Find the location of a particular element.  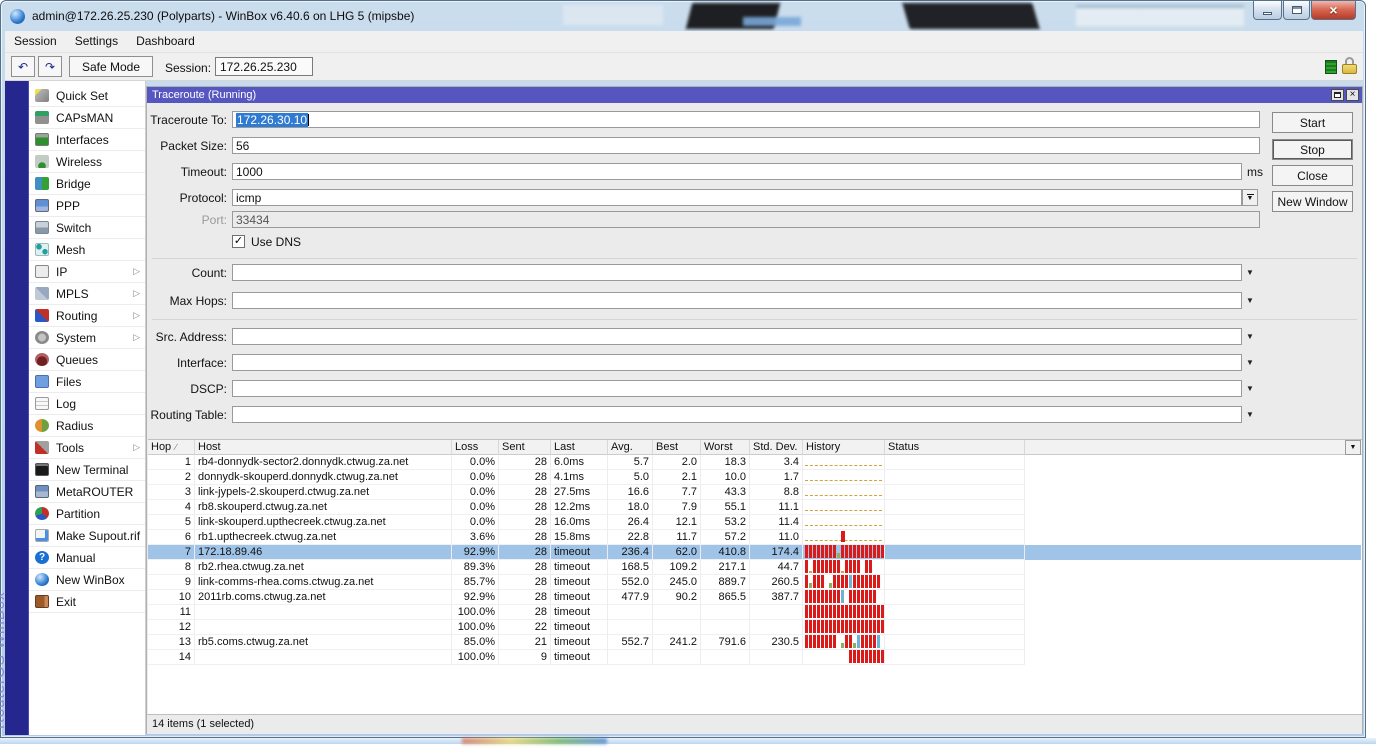

new-window-button: New Window is located at coordinates (1312, 201).